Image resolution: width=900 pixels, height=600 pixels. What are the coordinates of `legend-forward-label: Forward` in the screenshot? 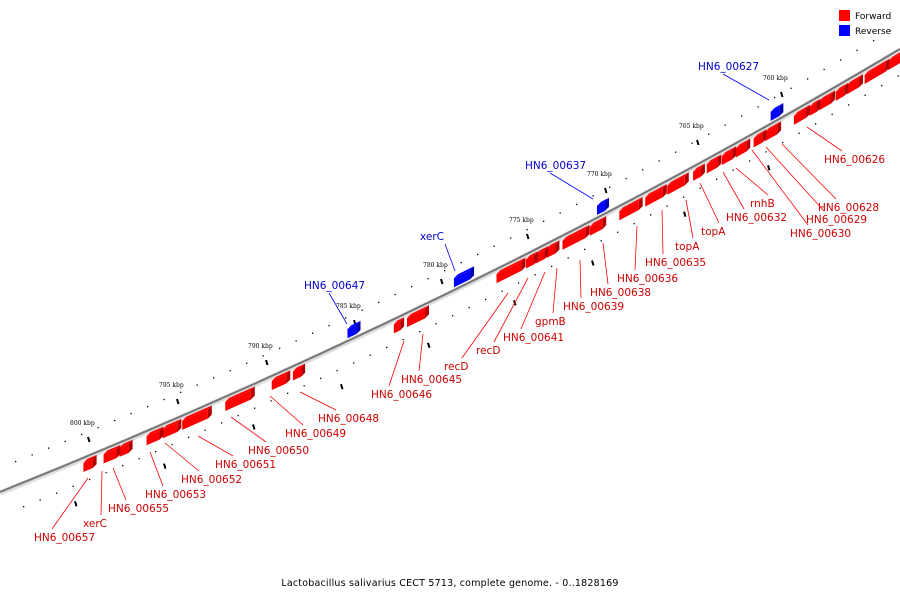 It's located at (873, 17).